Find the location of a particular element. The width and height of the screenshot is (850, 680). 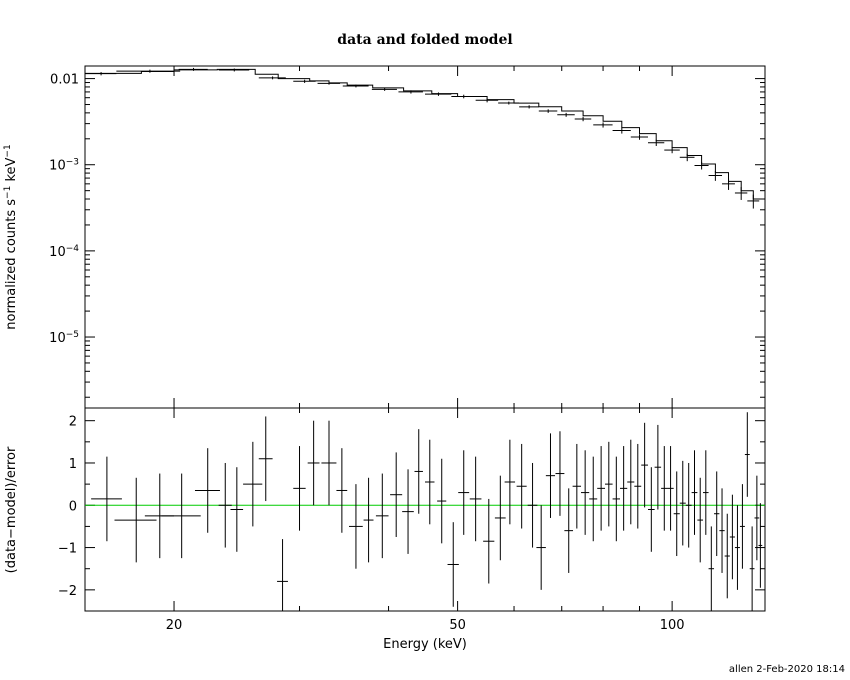

top-y-tick-label: 0.01 is located at coordinates (64, 80).